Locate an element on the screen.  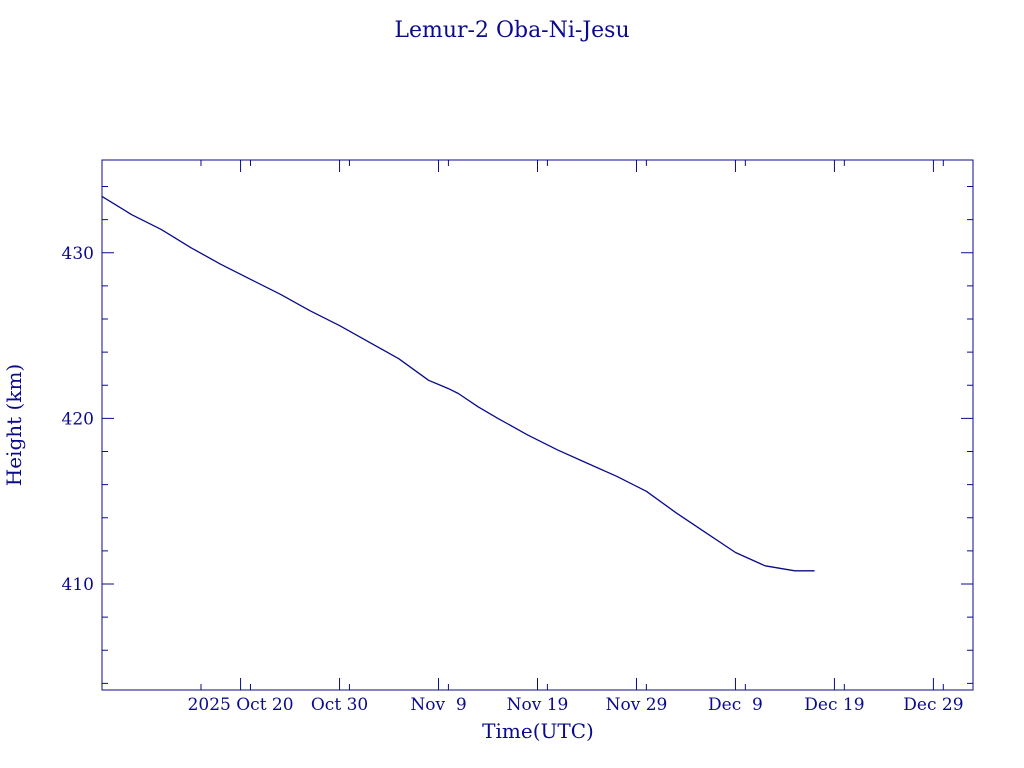
y-tick-label: 430 is located at coordinates (78, 254).